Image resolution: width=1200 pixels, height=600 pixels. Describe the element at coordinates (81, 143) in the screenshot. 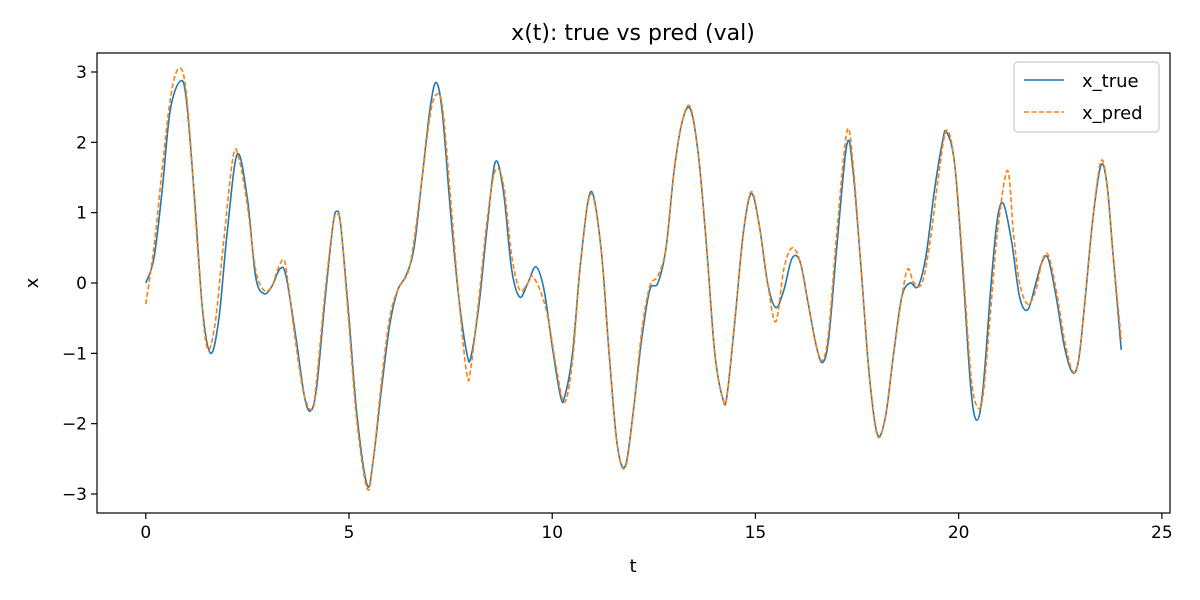

I see `y-tick-label: 2` at that location.